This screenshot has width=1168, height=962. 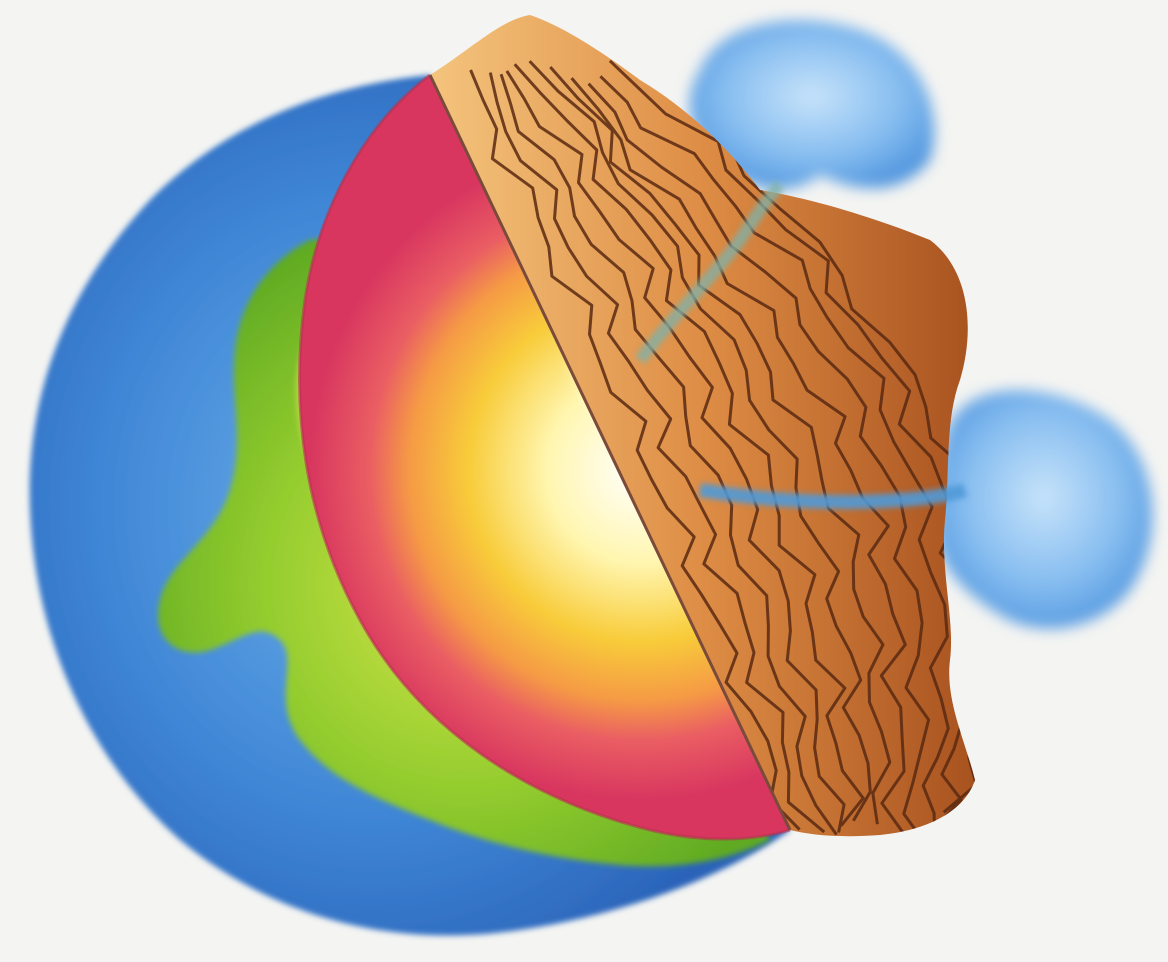 I want to click on cloud-right, so click(x=1043, y=509).